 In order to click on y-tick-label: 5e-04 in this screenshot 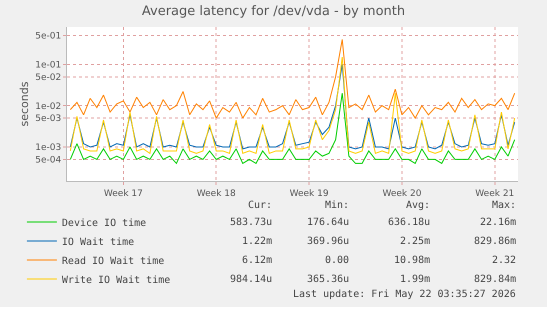, I will do `click(48, 161)`.